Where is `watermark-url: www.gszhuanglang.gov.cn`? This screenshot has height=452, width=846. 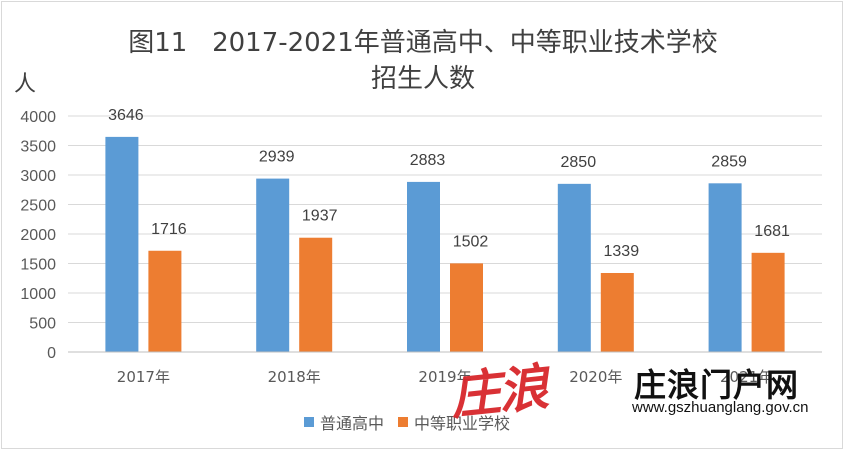 watermark-url: www.gszhuanglang.gov.cn is located at coordinates (720, 407).